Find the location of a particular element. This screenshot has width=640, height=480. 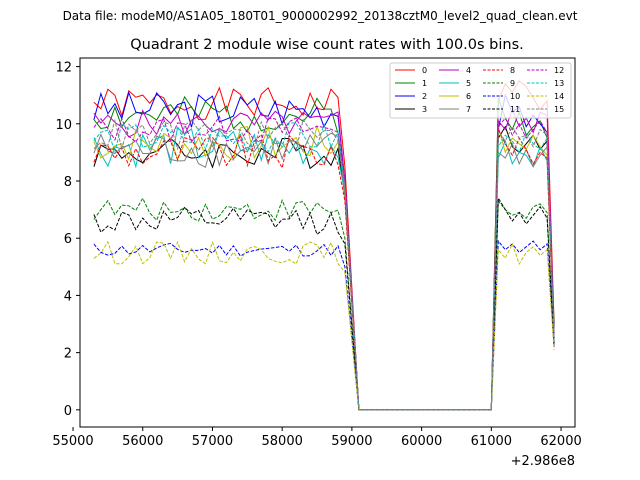

legend-label-11: 11 is located at coordinates (515, 109).